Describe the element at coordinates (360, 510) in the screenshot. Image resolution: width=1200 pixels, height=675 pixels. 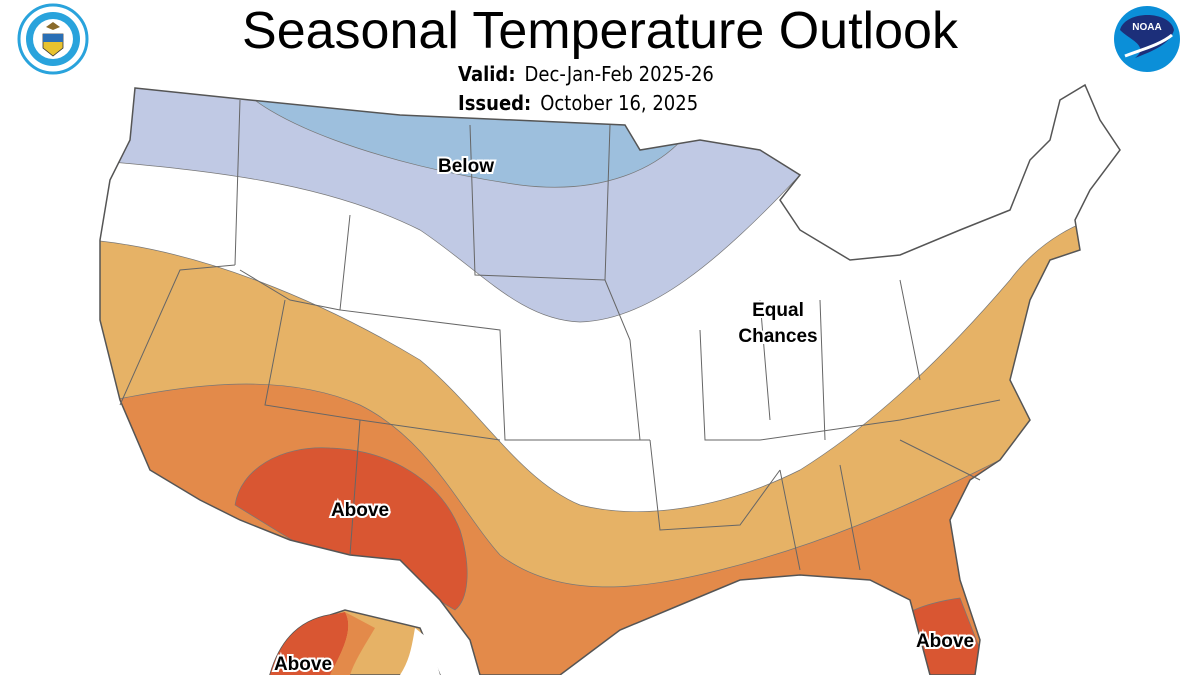
I see `label-above-southwest: Above` at that location.